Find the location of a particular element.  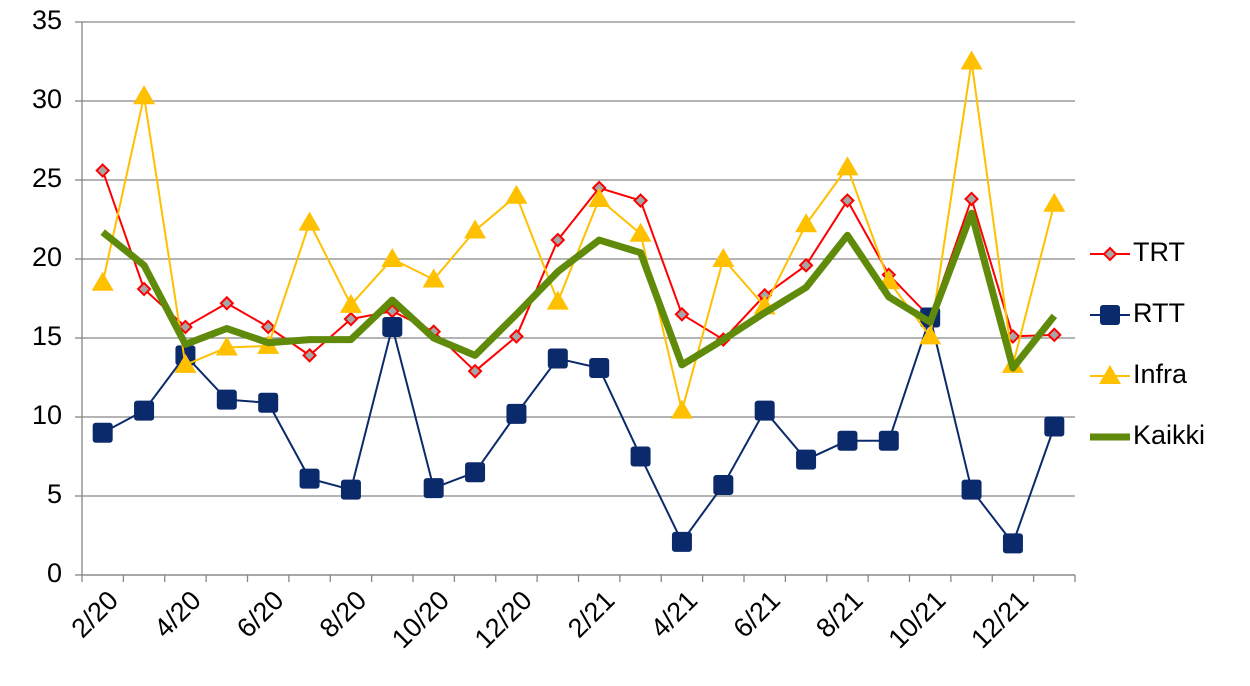

x-tick-label: 8/21 is located at coordinates (839, 614).